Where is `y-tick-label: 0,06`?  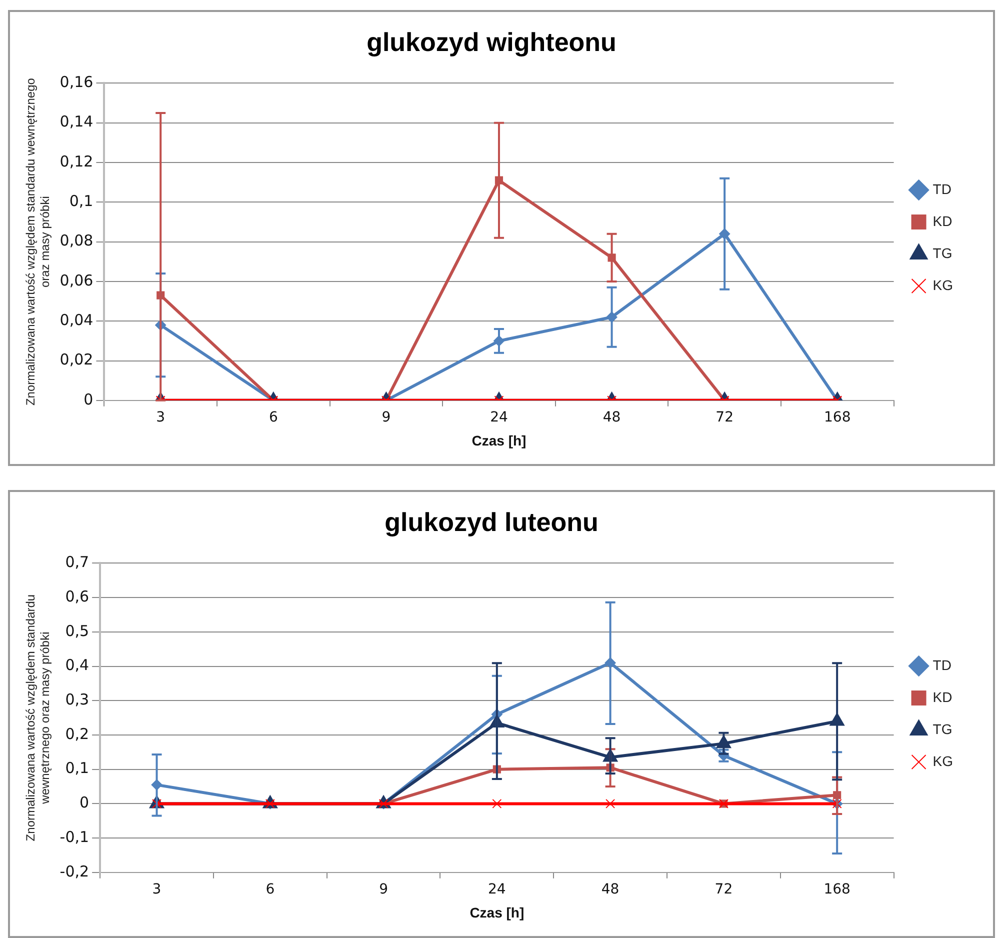 y-tick-label: 0,06 is located at coordinates (77, 280).